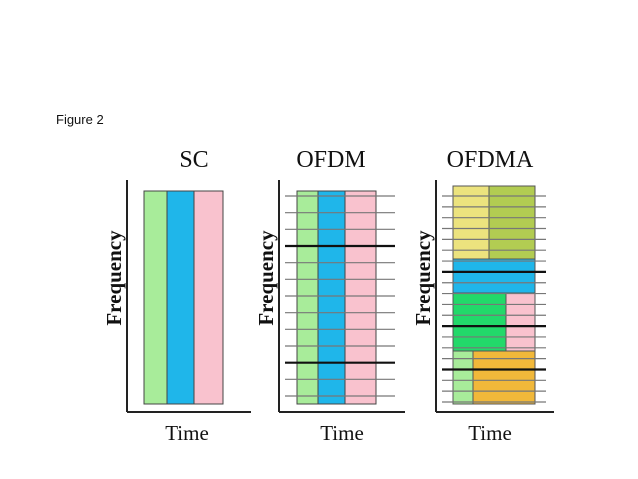 Image resolution: width=638 pixels, height=479 pixels. What do you see at coordinates (155, 297) in the screenshot?
I see `sc-green-band` at bounding box center [155, 297].